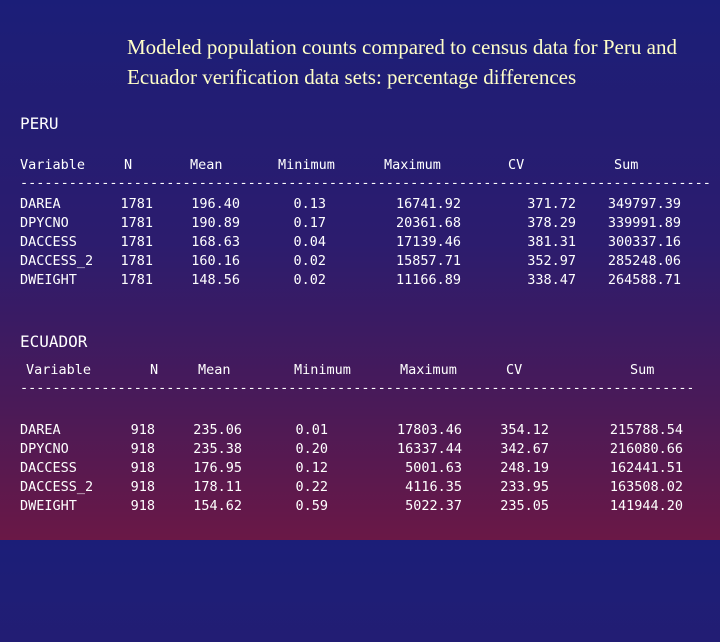 The image size is (720, 642). I want to click on cell-maximum: 4116.35, so click(433, 487).